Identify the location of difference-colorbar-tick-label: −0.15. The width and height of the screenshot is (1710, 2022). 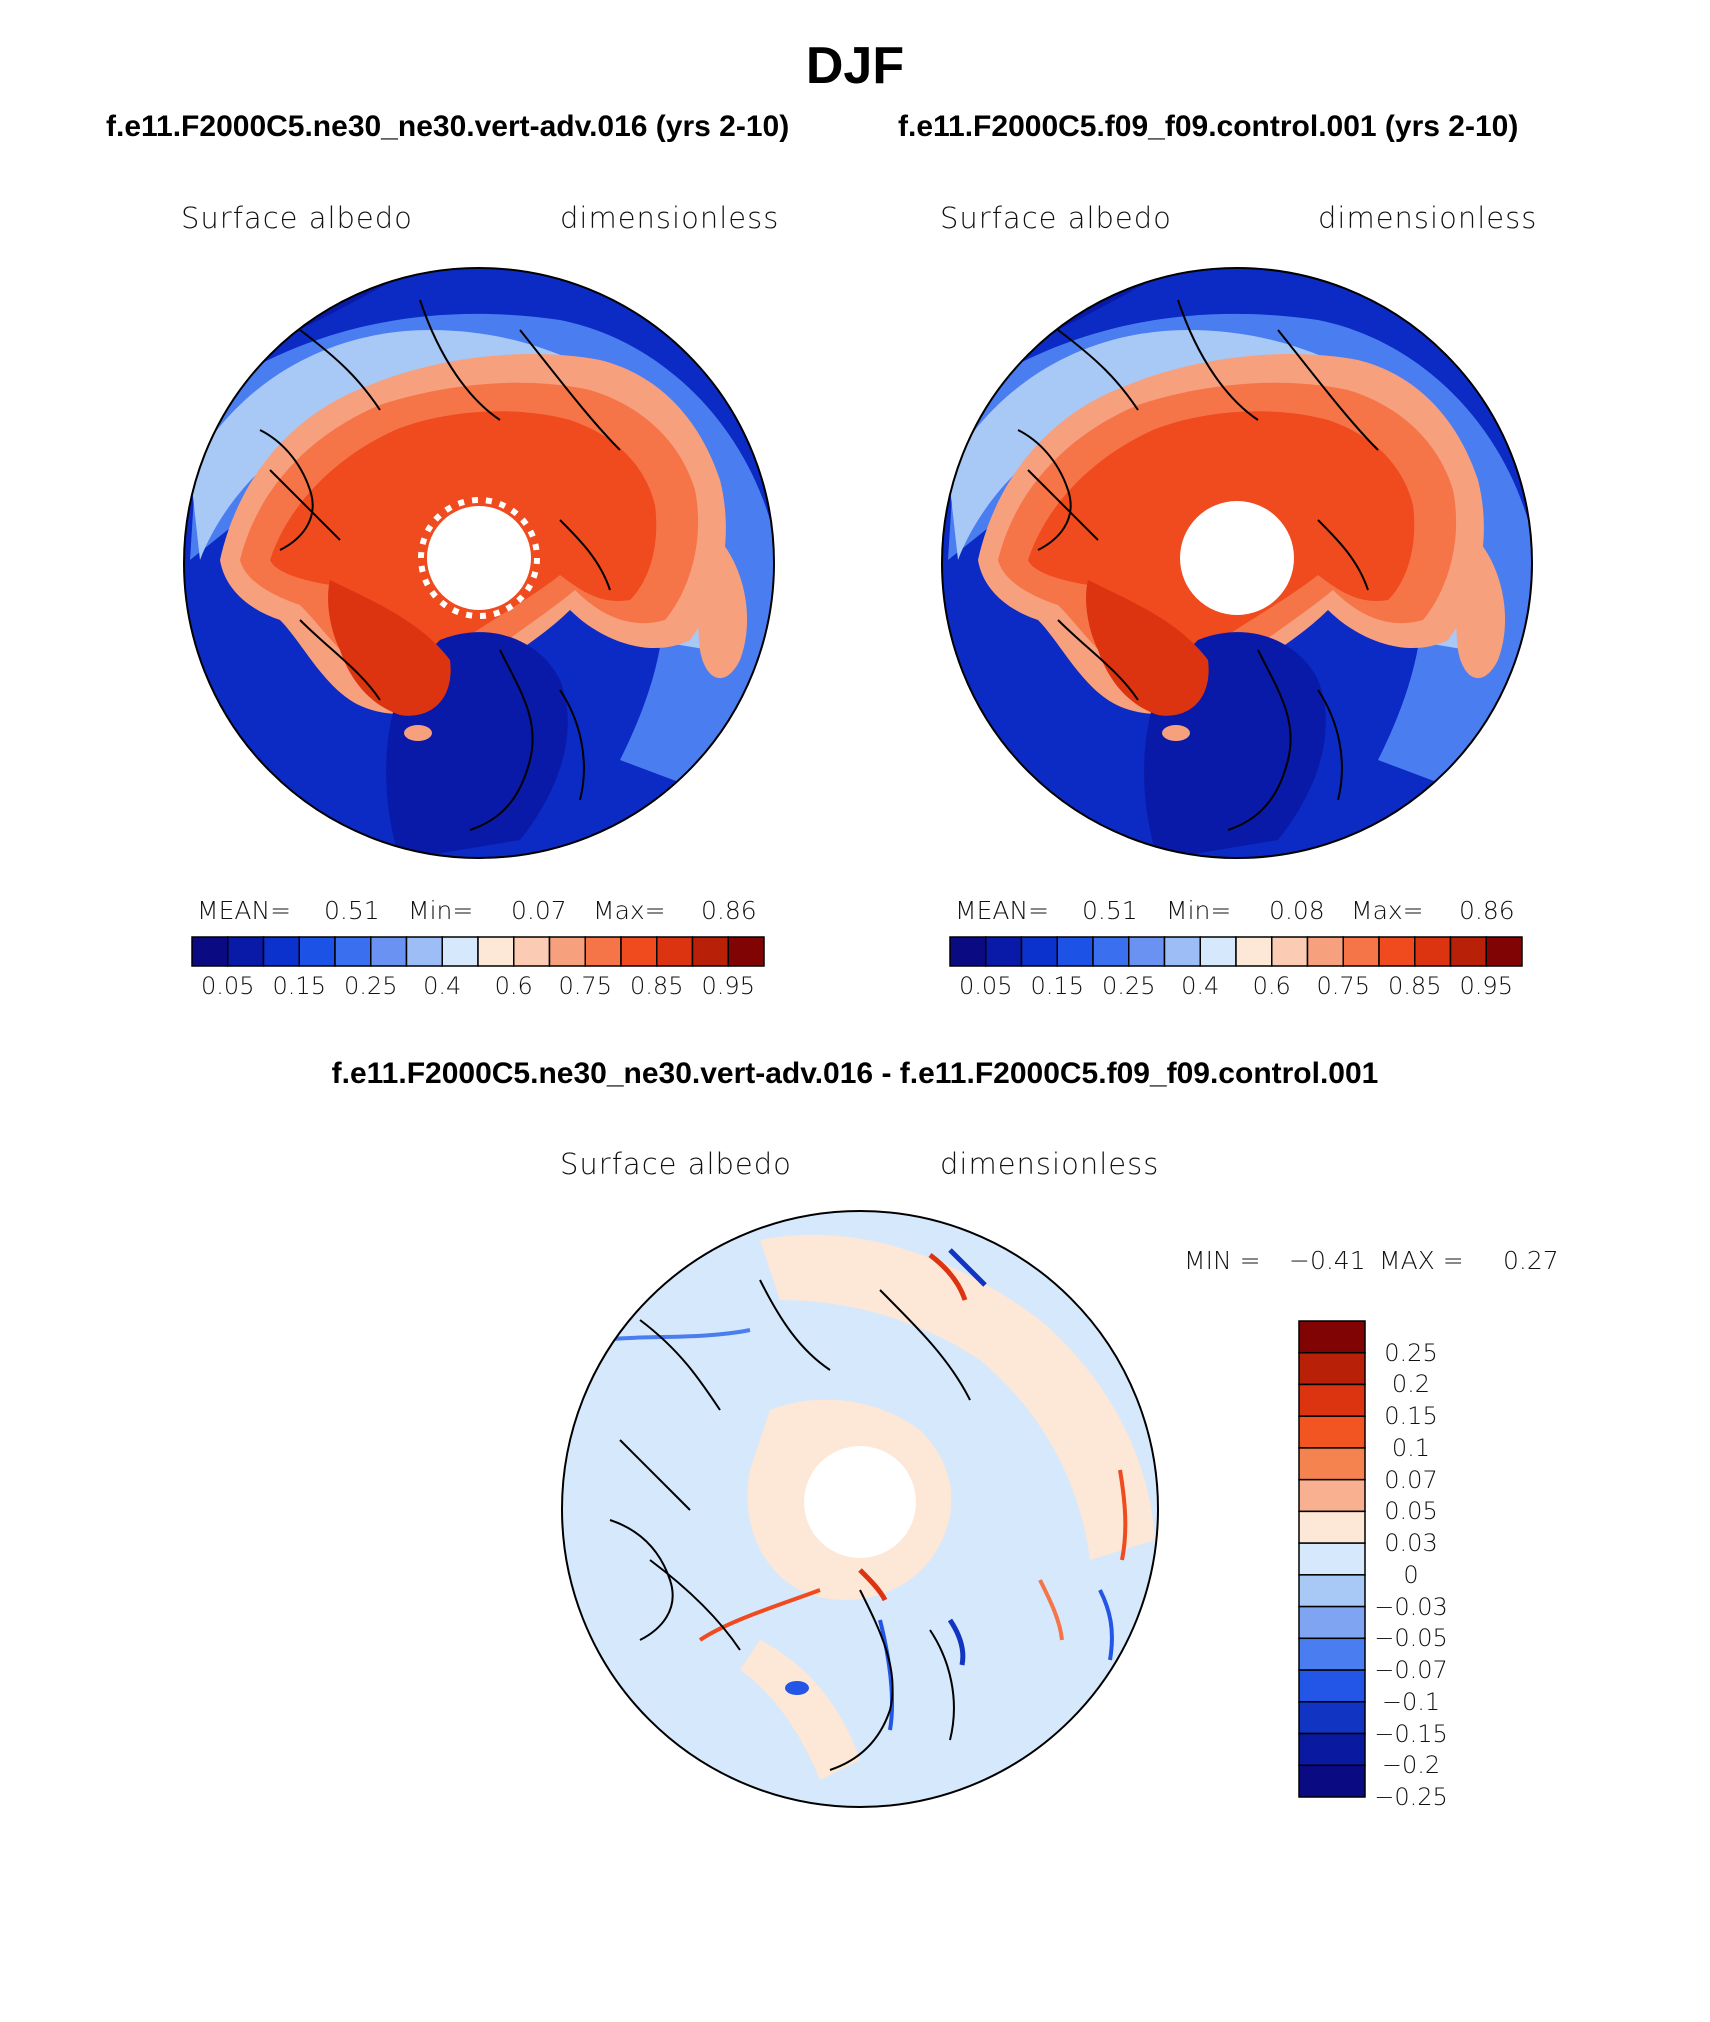
(1411, 1733).